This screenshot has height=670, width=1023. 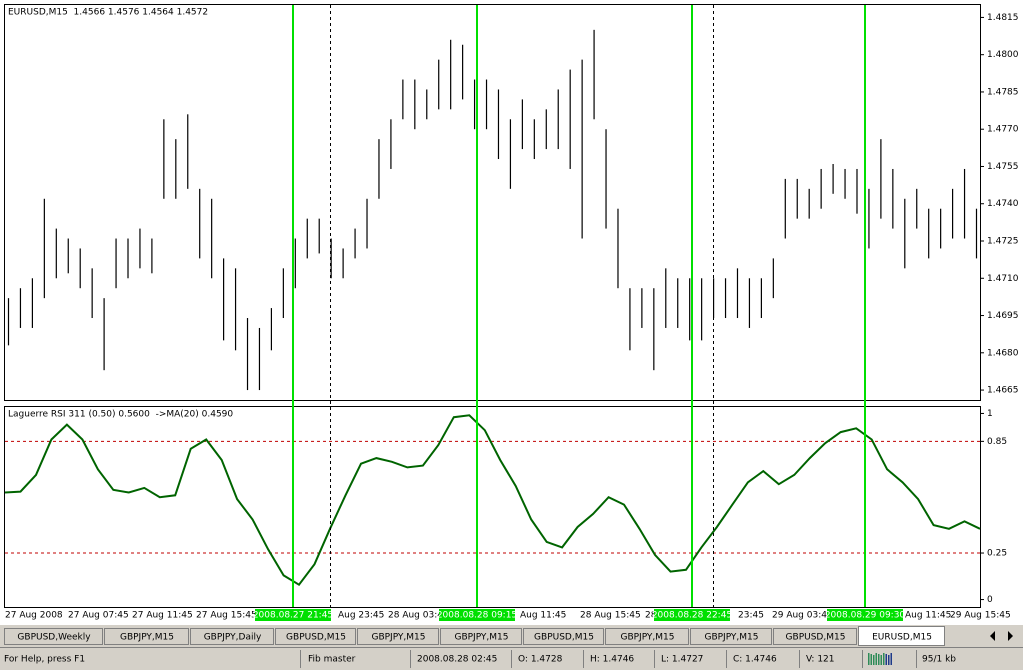 What do you see at coordinates (332, 660) in the screenshot?
I see `status-text: Fib master` at bounding box center [332, 660].